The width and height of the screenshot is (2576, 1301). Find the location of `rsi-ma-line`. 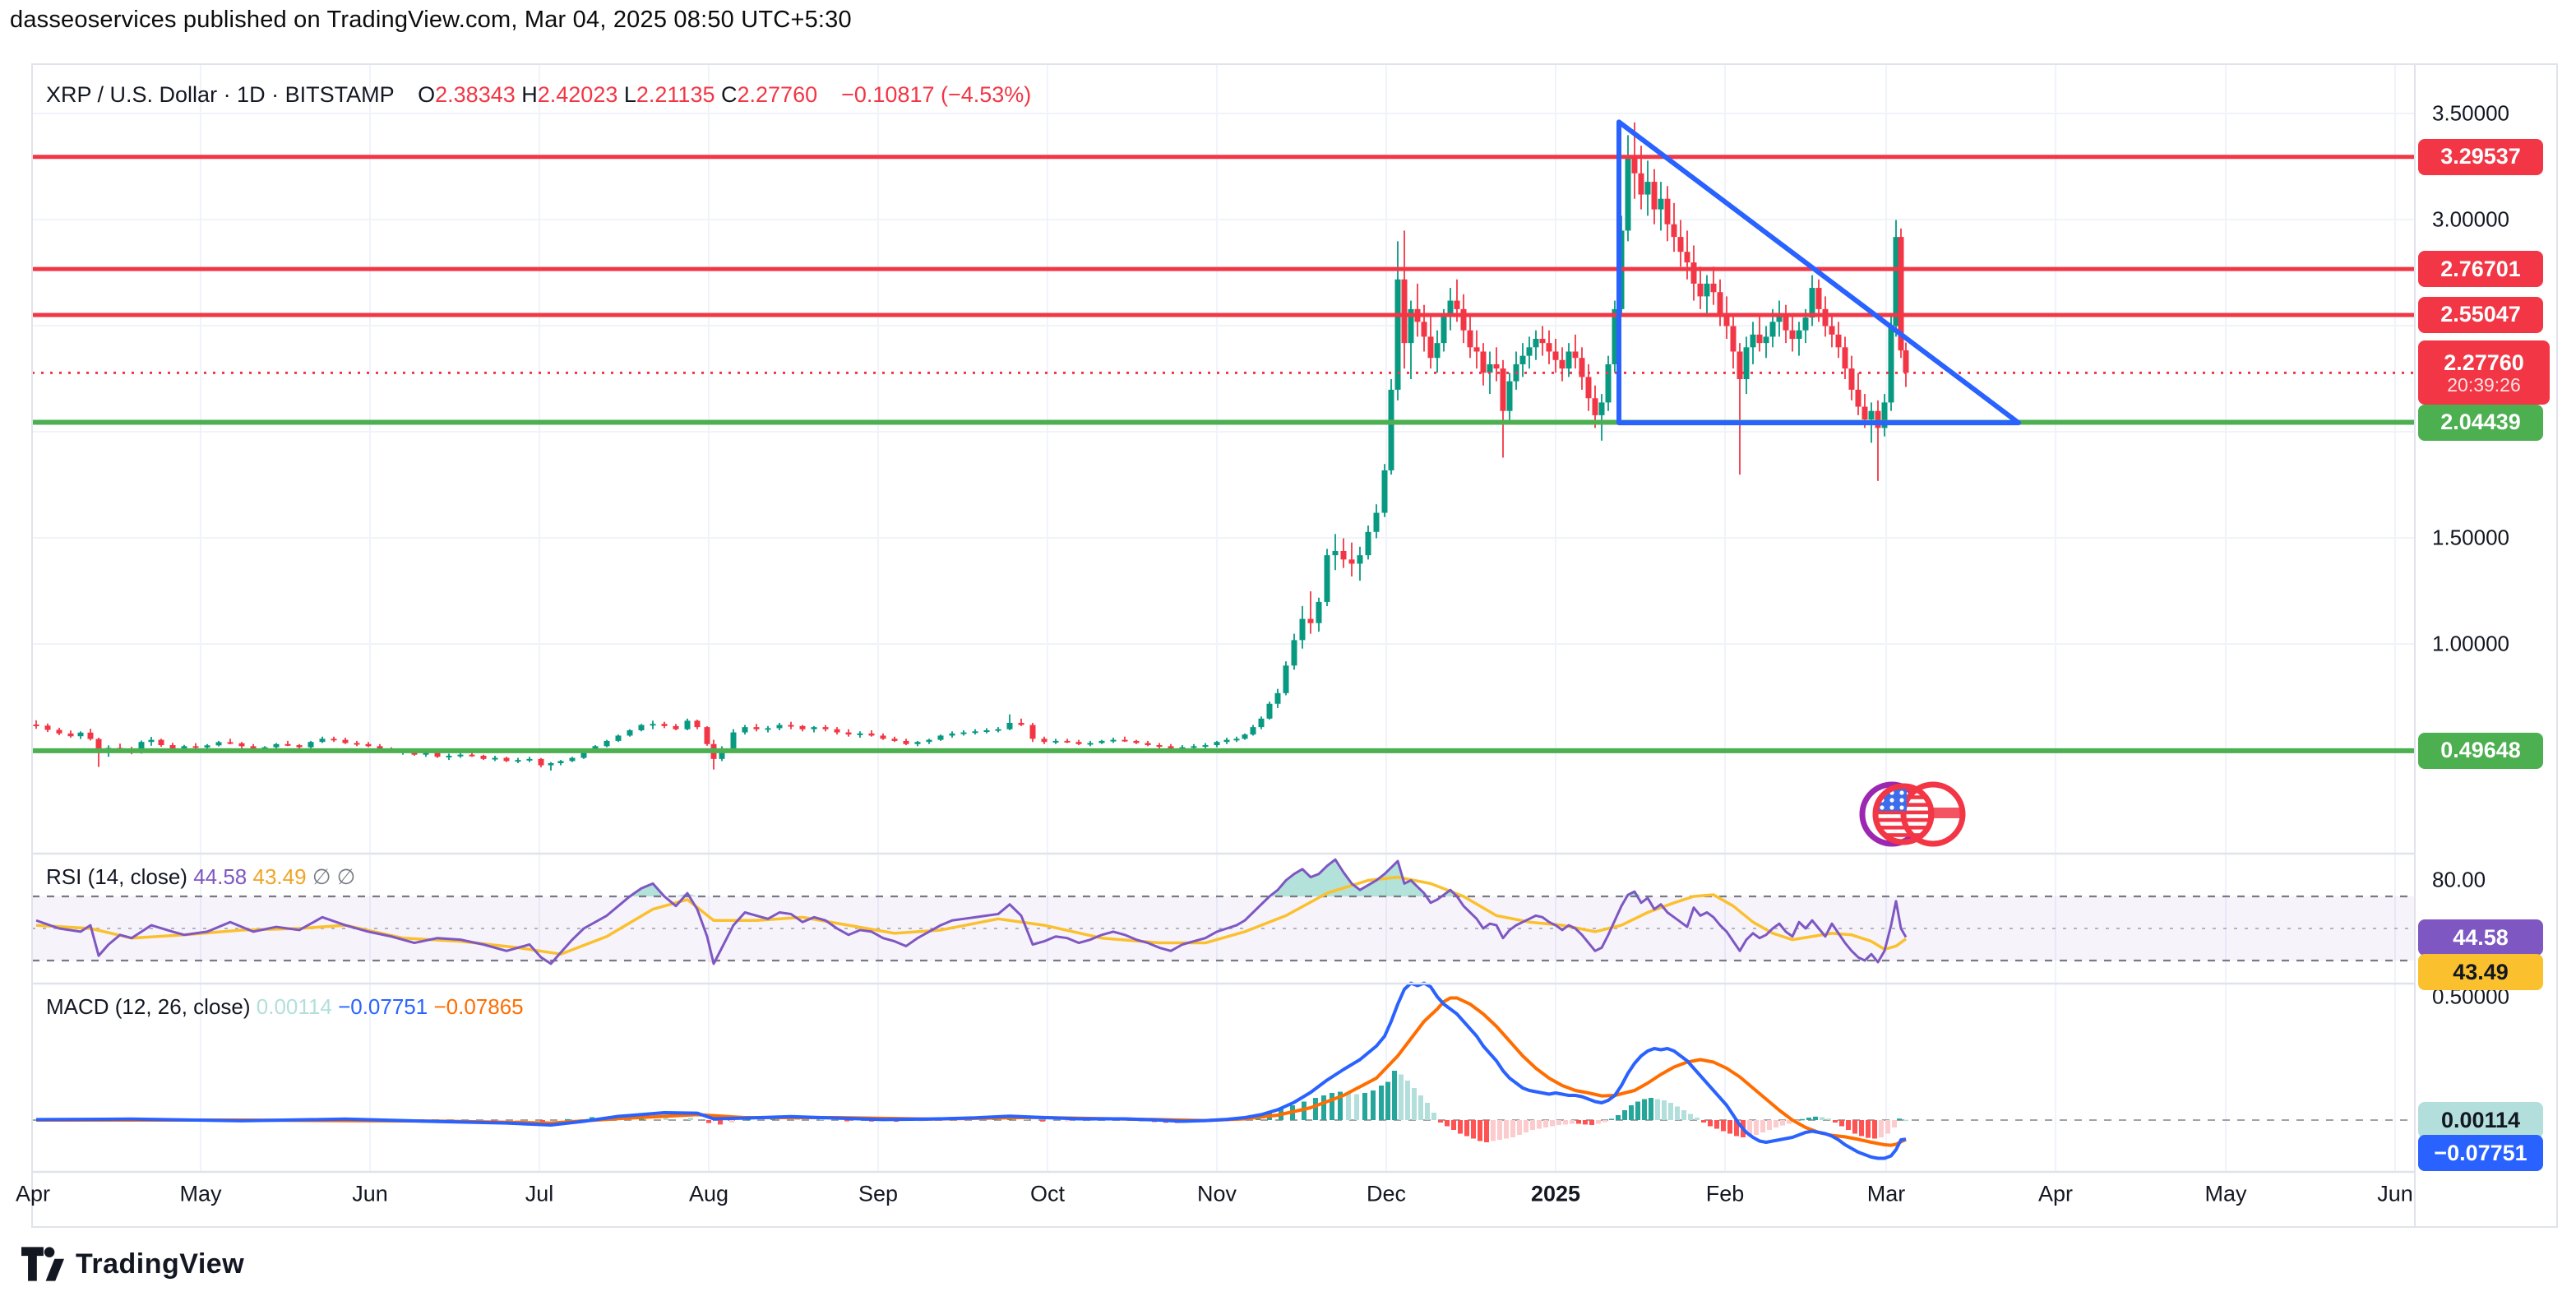

rsi-ma-line is located at coordinates (971, 915).